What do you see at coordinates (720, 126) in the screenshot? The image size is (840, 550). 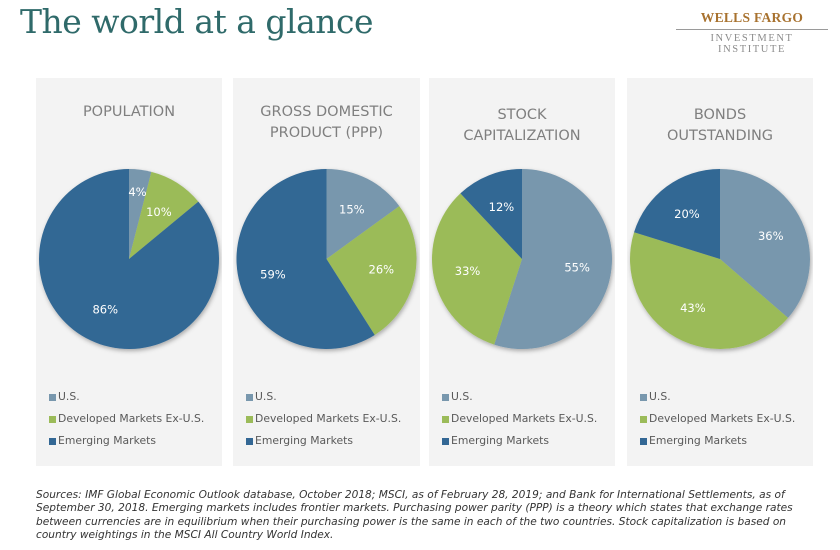 I see `chart-title: BONDS OUTSTANDING` at bounding box center [720, 126].